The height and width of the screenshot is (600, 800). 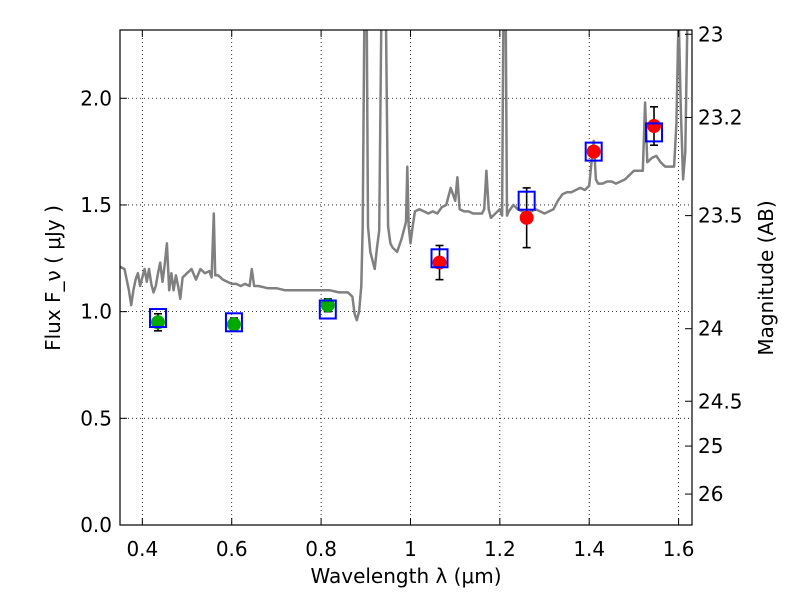 I want to click on right-tick-labels: 23 23.2 23.5 24 24.5 25 26, so click(x=720, y=264).